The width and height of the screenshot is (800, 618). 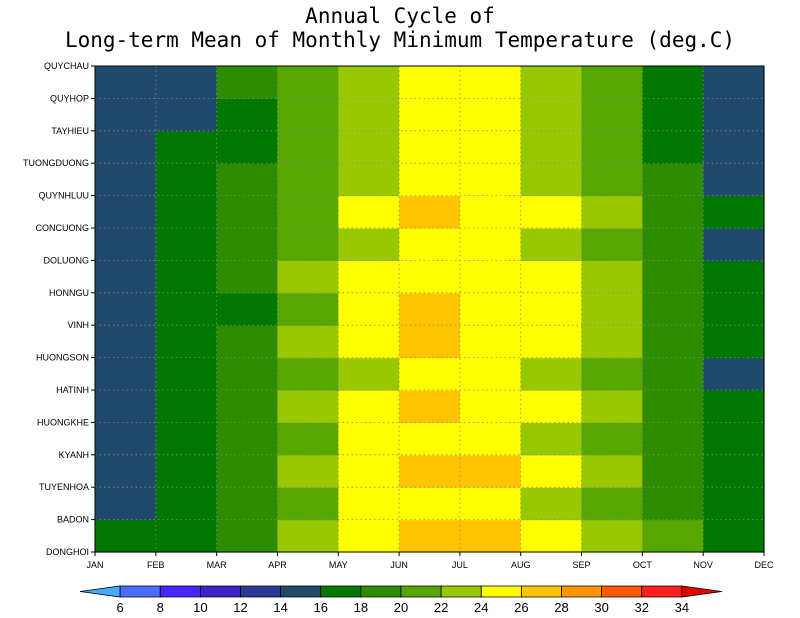 What do you see at coordinates (401, 600) in the screenshot?
I see `colorbar: 6 8 10 12 14 16 18 20 22 24 26 28 30 32 34` at bounding box center [401, 600].